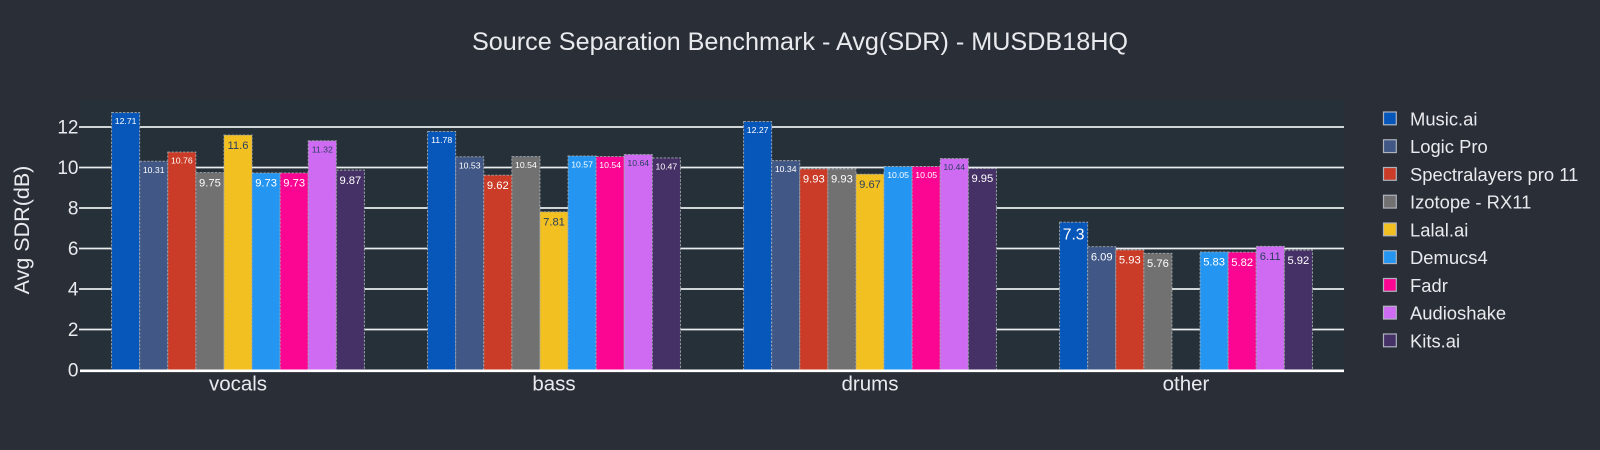 Image resolution: width=1600 pixels, height=450 pixels. I want to click on svg-text: 9.75, so click(210, 183).